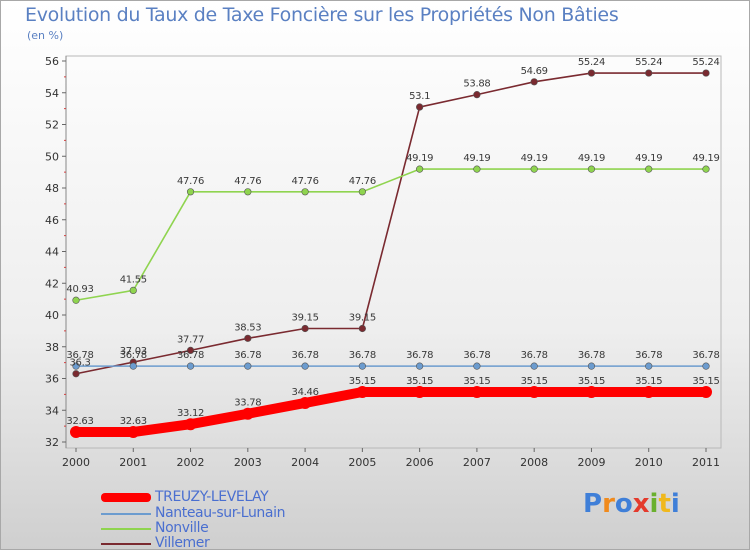 This screenshot has width=750, height=552. Describe the element at coordinates (305, 392) in the screenshot. I see `data-label: 34.46` at that location.